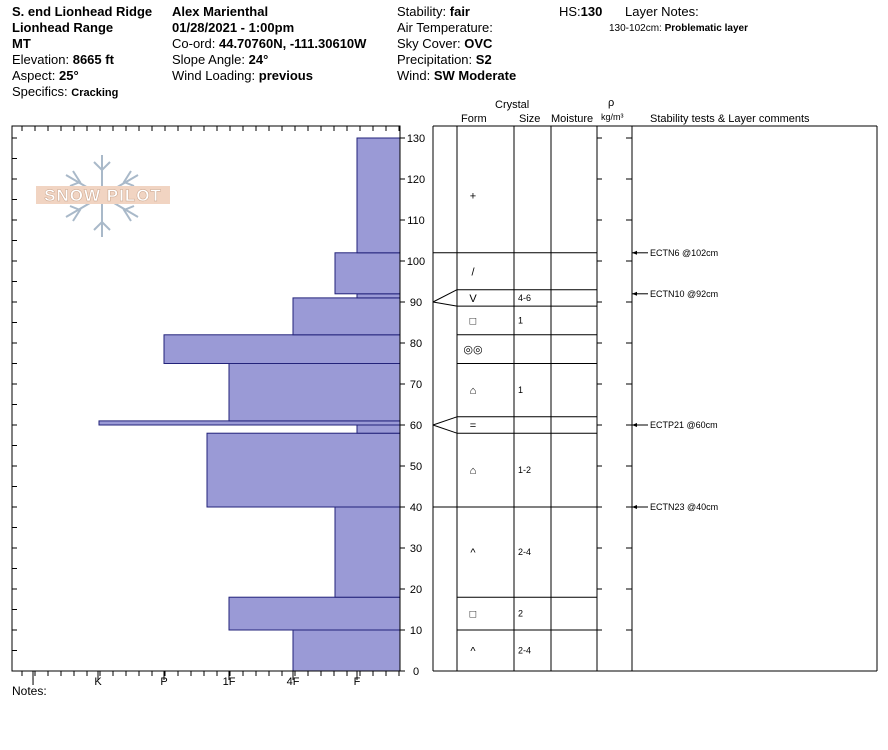 This screenshot has width=888, height=750. What do you see at coordinates (229, 682) in the screenshot?
I see `hardness-tick-label: 1F` at bounding box center [229, 682].